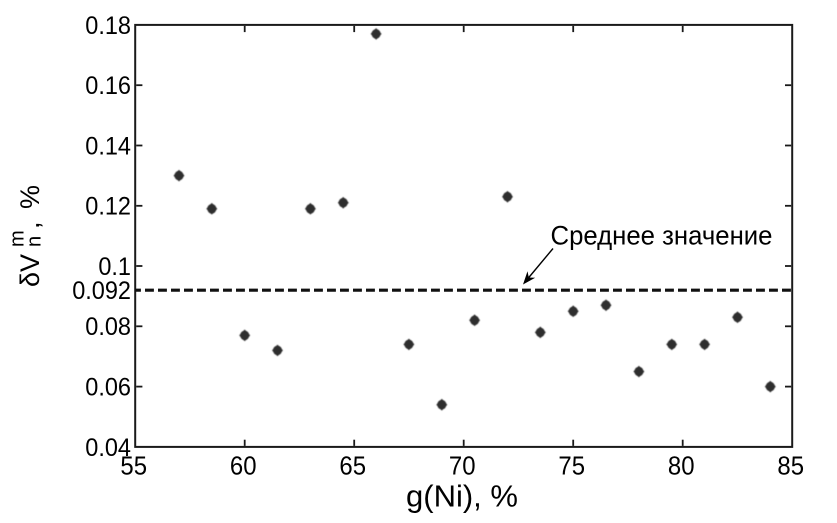  What do you see at coordinates (108, 388) in the screenshot?
I see `svg-text: 0.06` at bounding box center [108, 388].